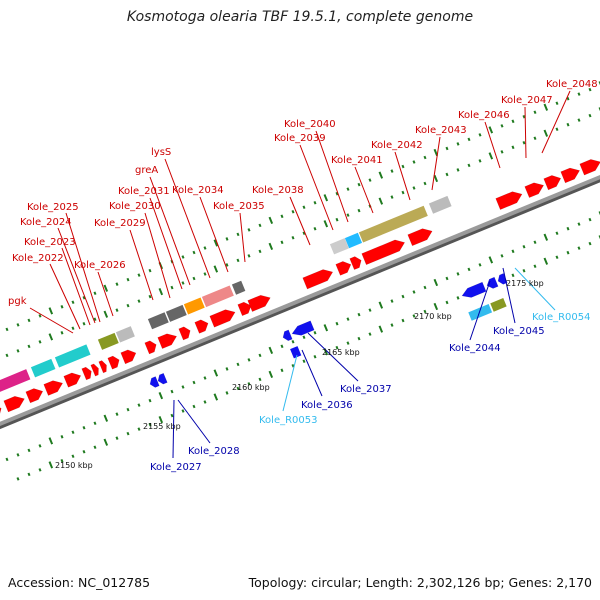 The width and height of the screenshot is (600, 600). I want to click on label-kole-2043: Kole_2043, so click(441, 130).